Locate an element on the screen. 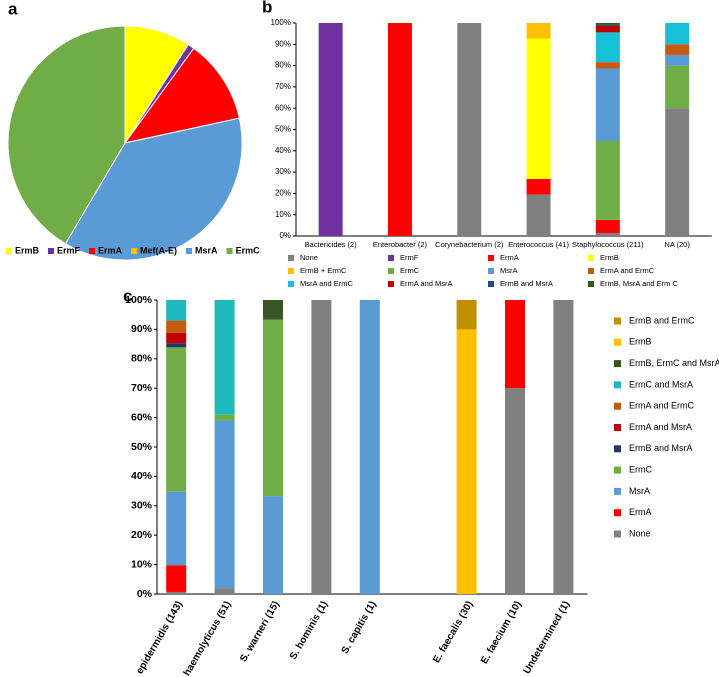  legend-label: ErmB, MsrA and Erm C is located at coordinates (639, 283).